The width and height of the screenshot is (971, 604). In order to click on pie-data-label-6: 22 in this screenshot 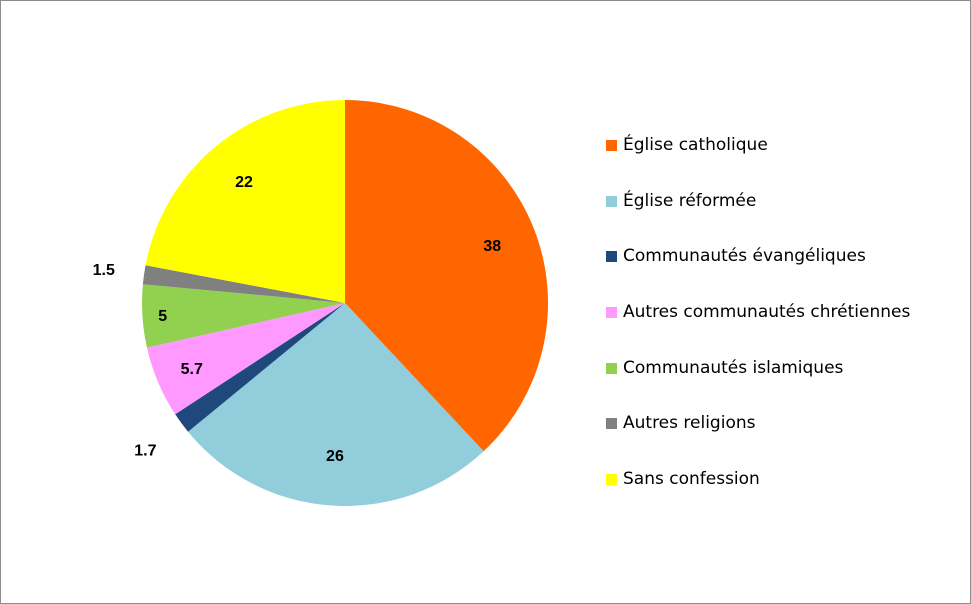, I will do `click(244, 182)`.